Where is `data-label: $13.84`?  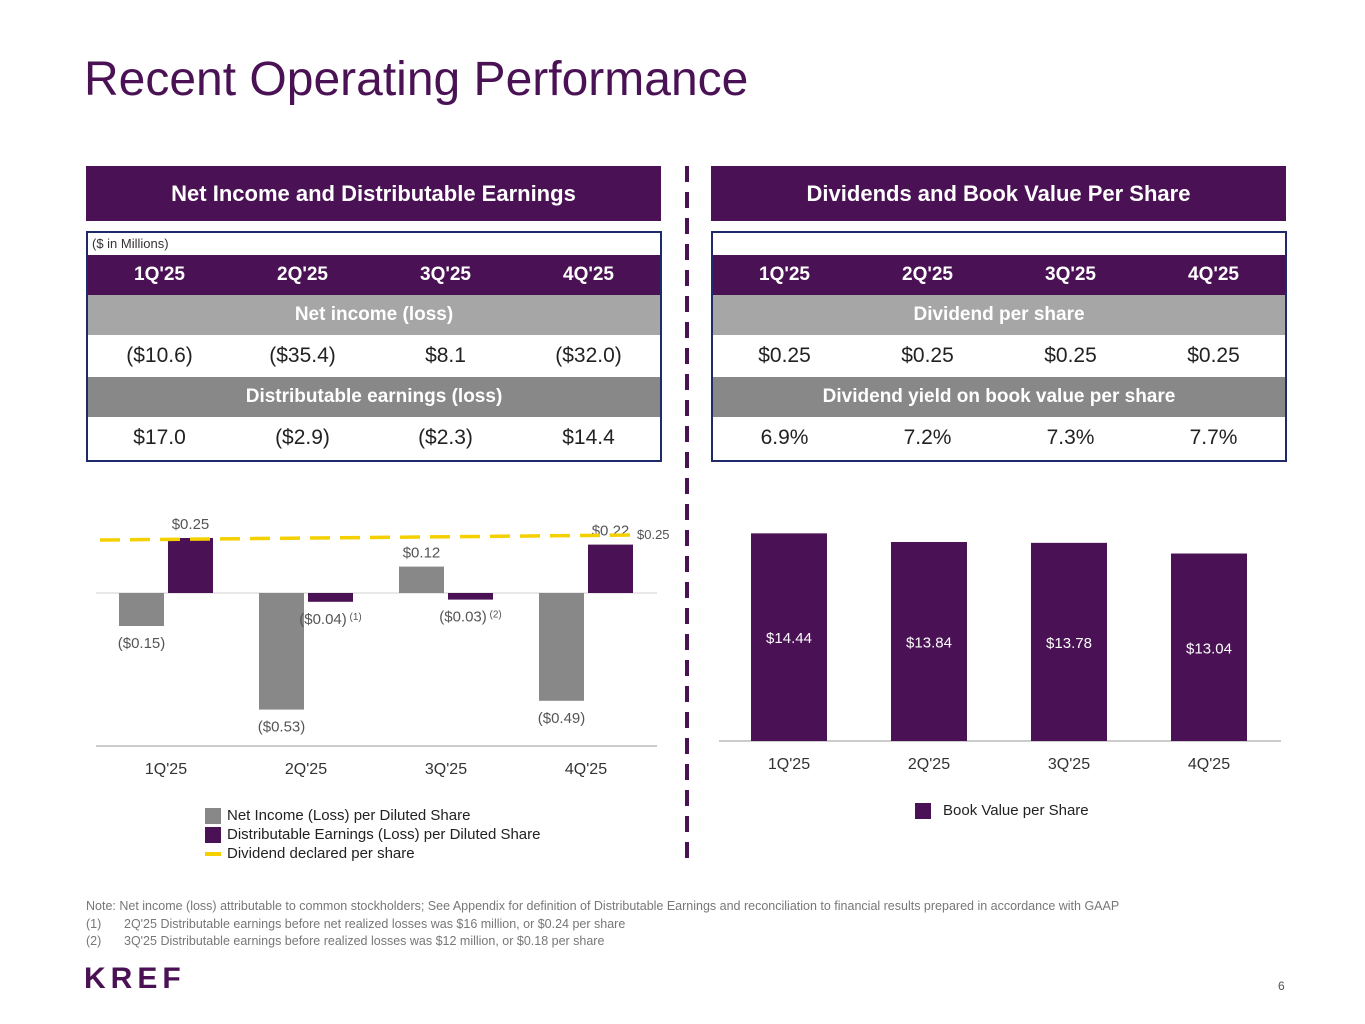 data-label: $13.84 is located at coordinates (929, 642).